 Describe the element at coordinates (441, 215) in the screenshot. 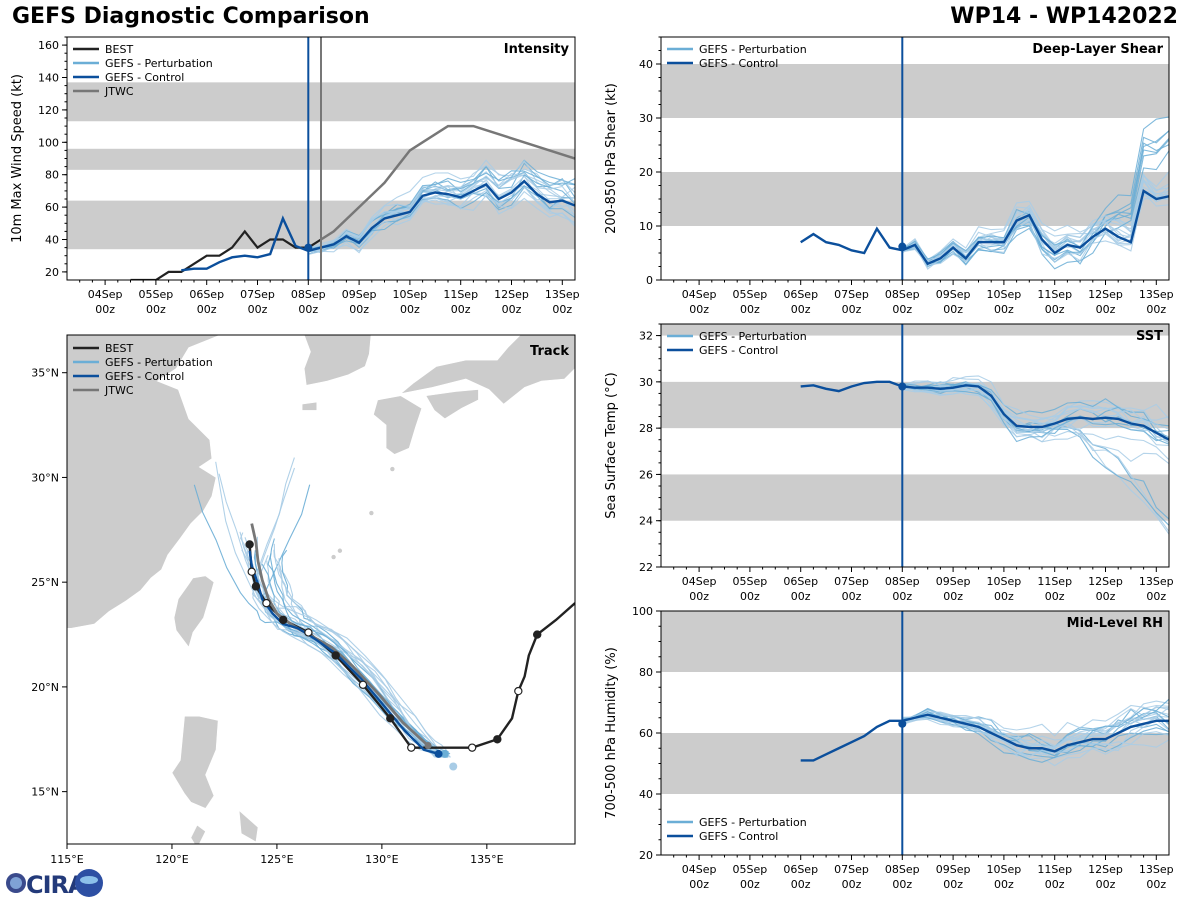

I see `intensity-perturbation-line` at that location.